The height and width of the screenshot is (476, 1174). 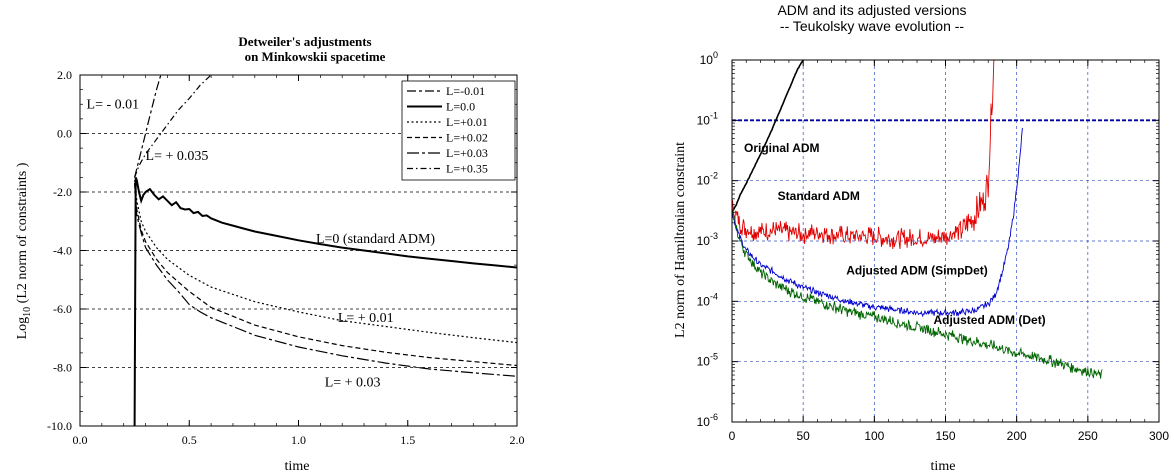 What do you see at coordinates (709, 58) in the screenshot?
I see `right-y-tick-label: 10⁰` at bounding box center [709, 58].